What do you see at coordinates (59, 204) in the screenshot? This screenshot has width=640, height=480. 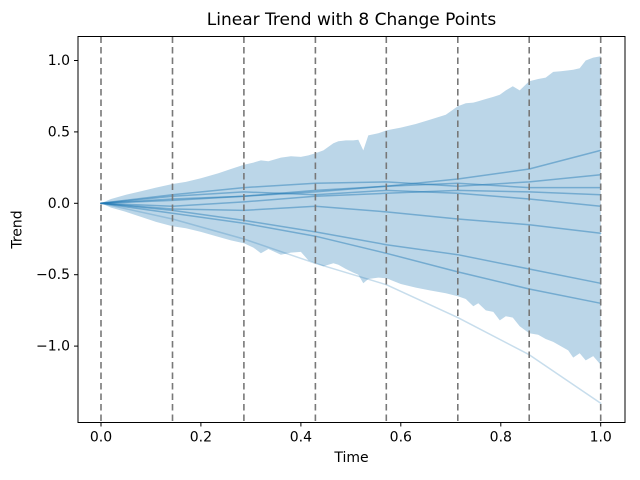 I see `y-tick-label: 0.0` at bounding box center [59, 204].